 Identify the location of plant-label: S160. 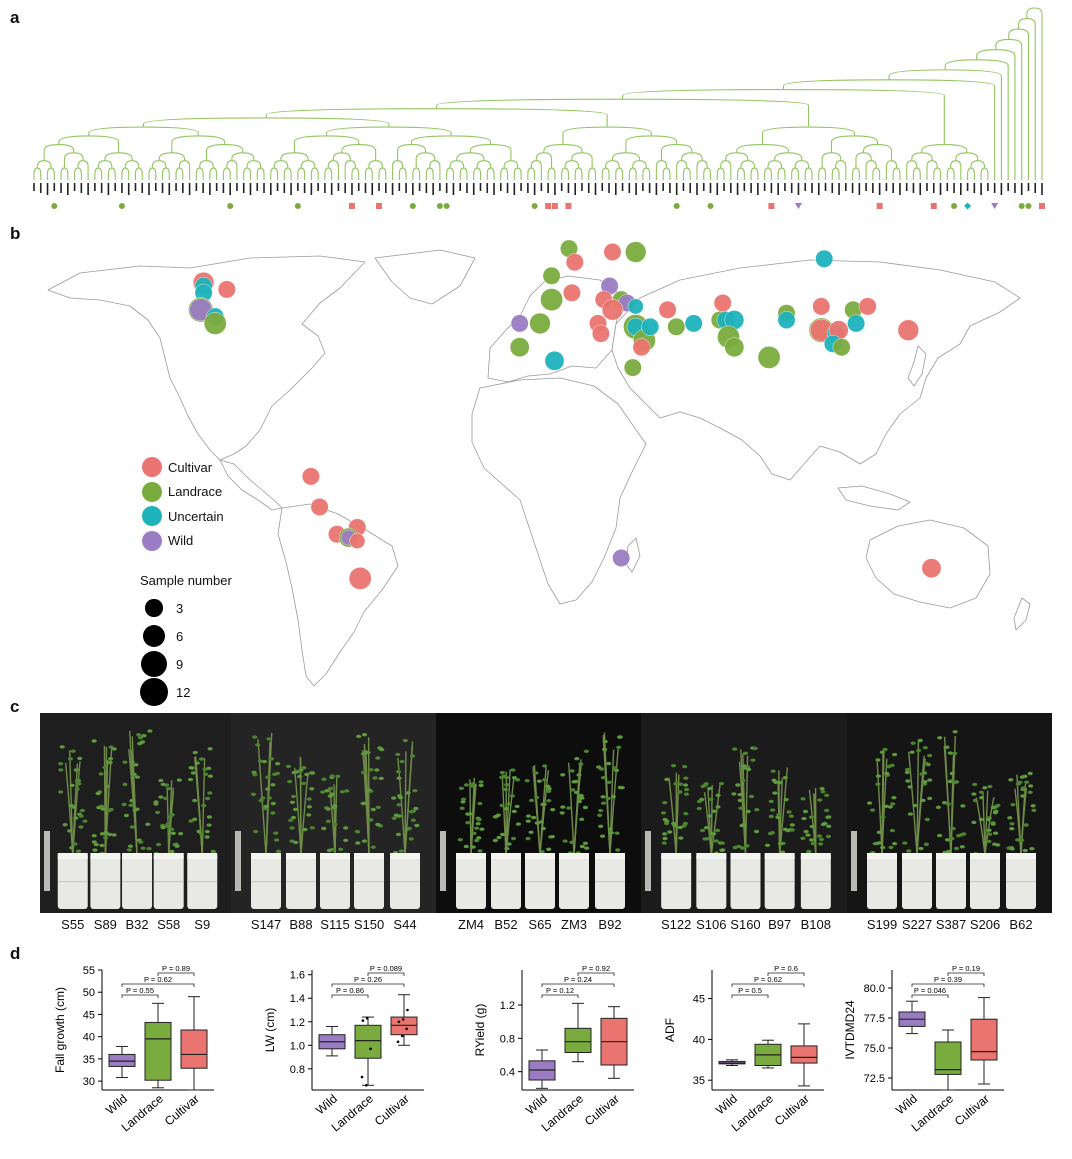
(745, 924).